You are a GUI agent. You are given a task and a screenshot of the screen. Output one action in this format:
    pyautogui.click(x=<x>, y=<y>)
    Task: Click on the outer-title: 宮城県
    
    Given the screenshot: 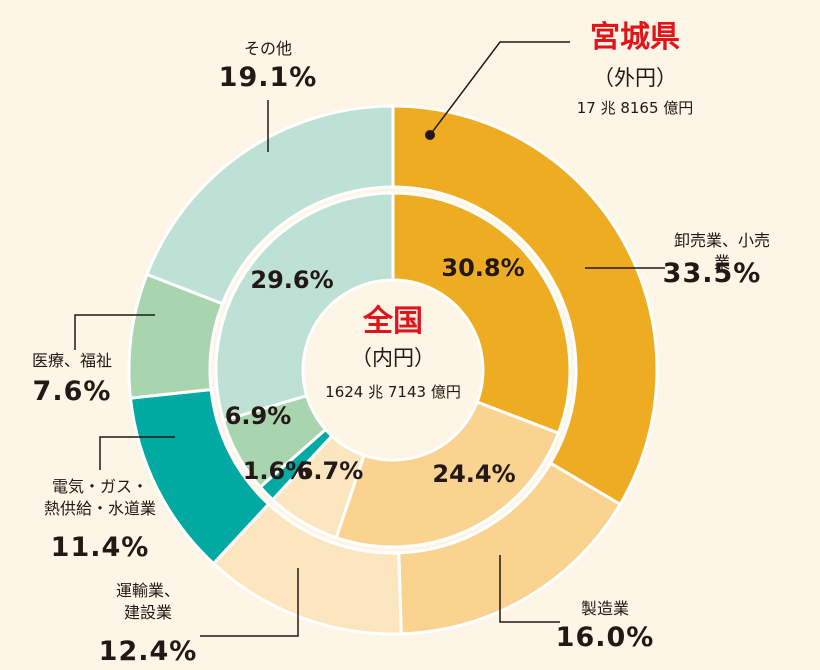 What is the action you would take?
    pyautogui.click(x=635, y=37)
    